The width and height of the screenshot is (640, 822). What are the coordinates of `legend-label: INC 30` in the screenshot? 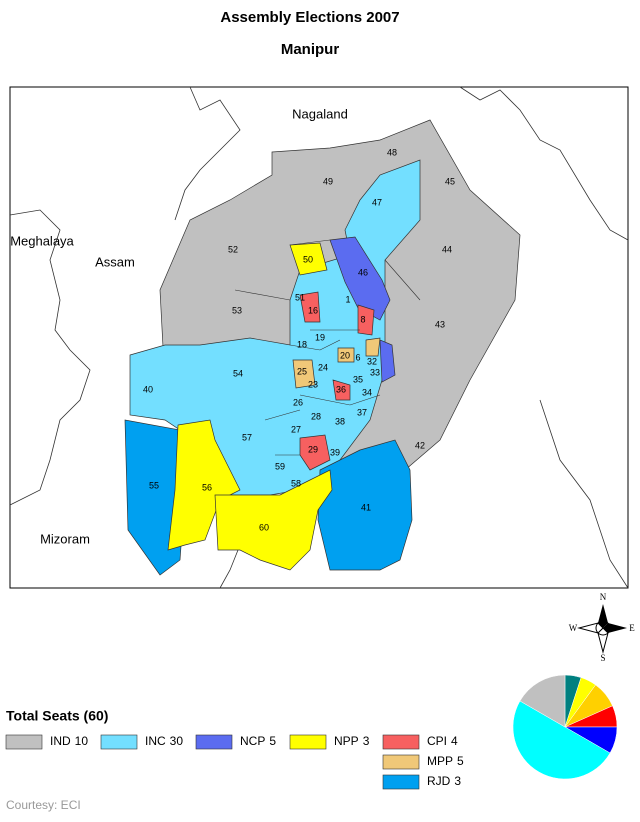 It's located at (164, 741).